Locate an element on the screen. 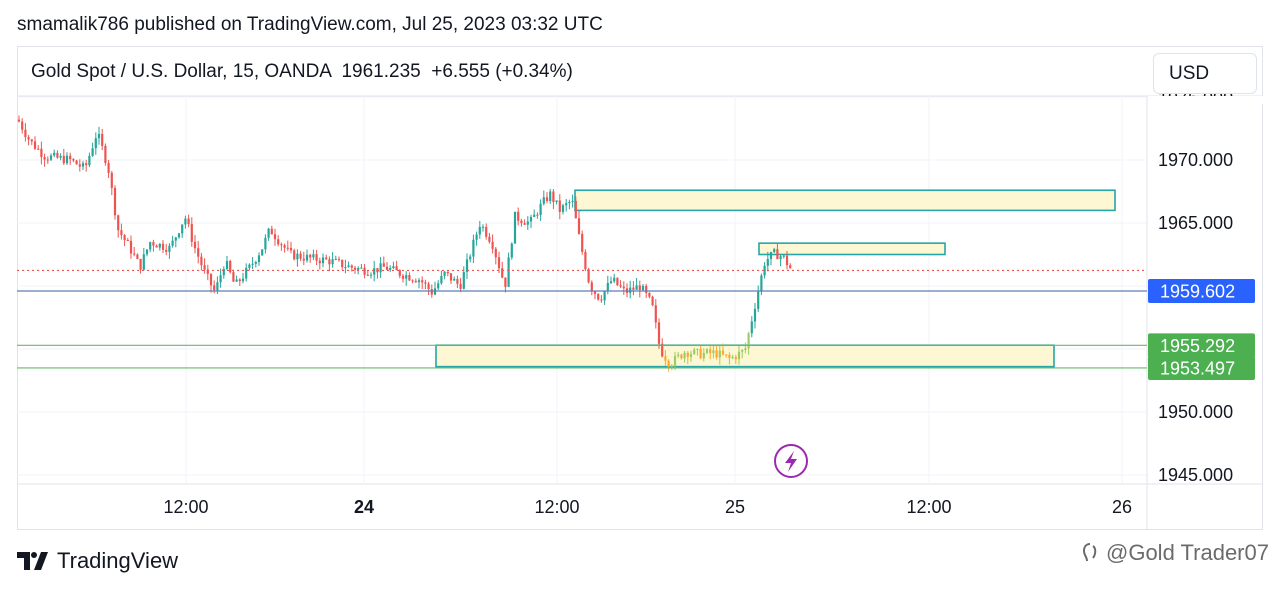 The height and width of the screenshot is (590, 1280). watermark-text: @Gold Trader07 is located at coordinates (1187, 552).